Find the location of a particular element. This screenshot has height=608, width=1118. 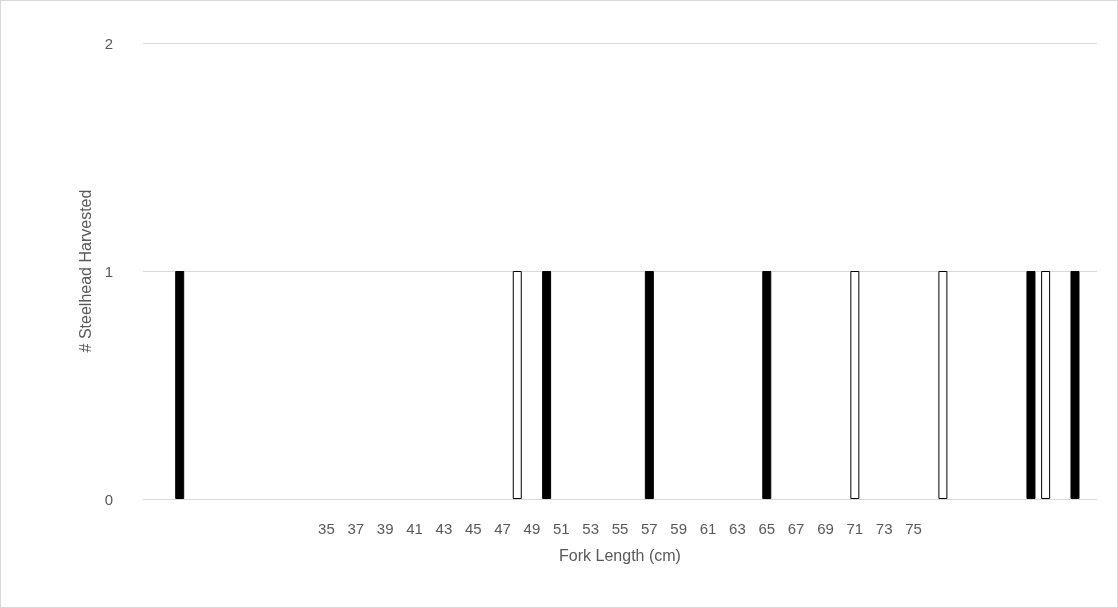

x-tick-label: 59 is located at coordinates (679, 528).